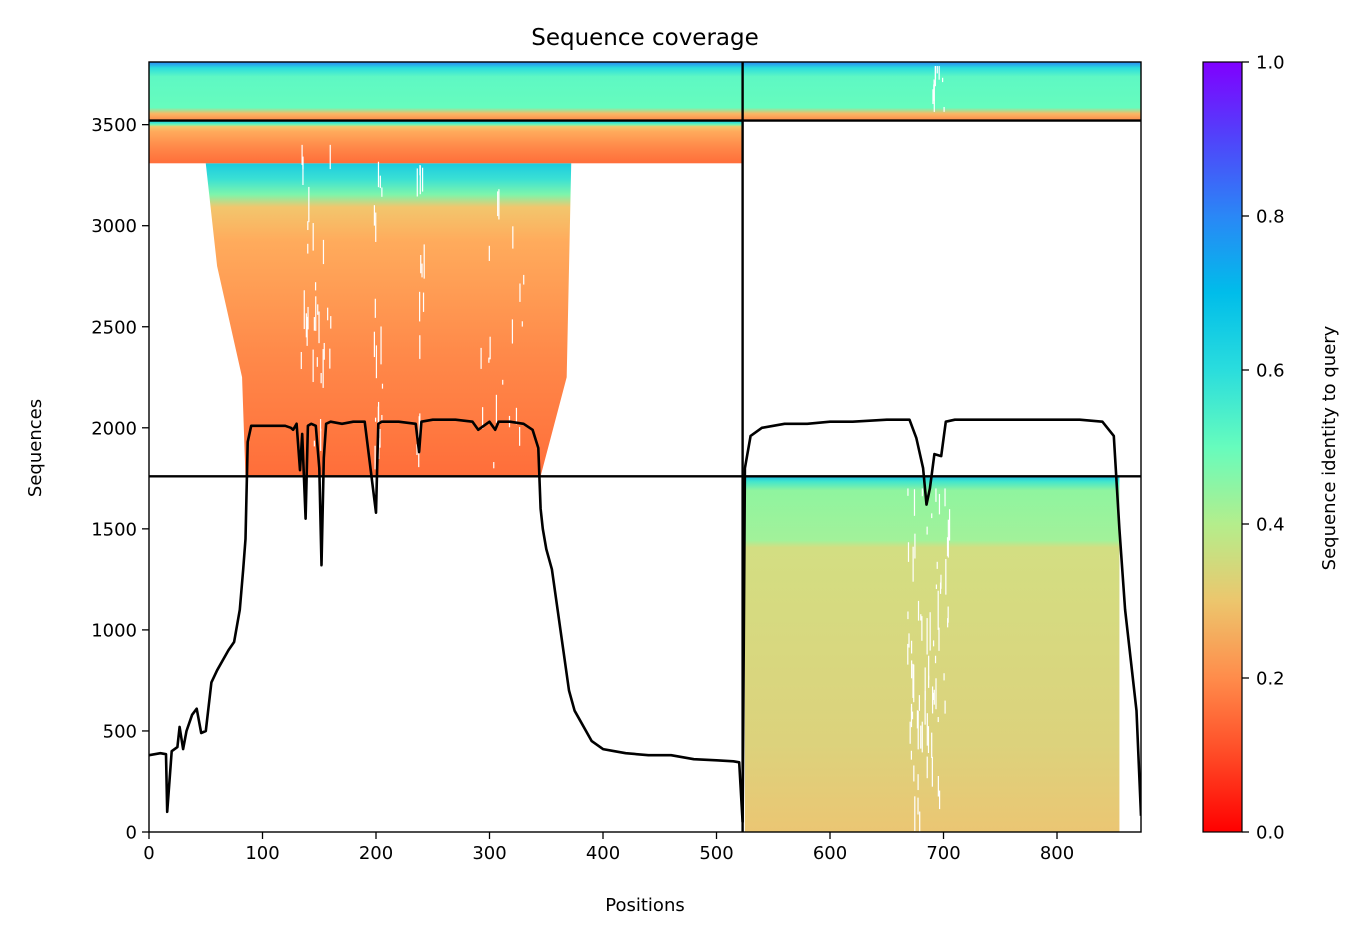  Describe the element at coordinates (1329, 447) in the screenshot. I see `colorbar-label: Sequence identity to query` at that location.